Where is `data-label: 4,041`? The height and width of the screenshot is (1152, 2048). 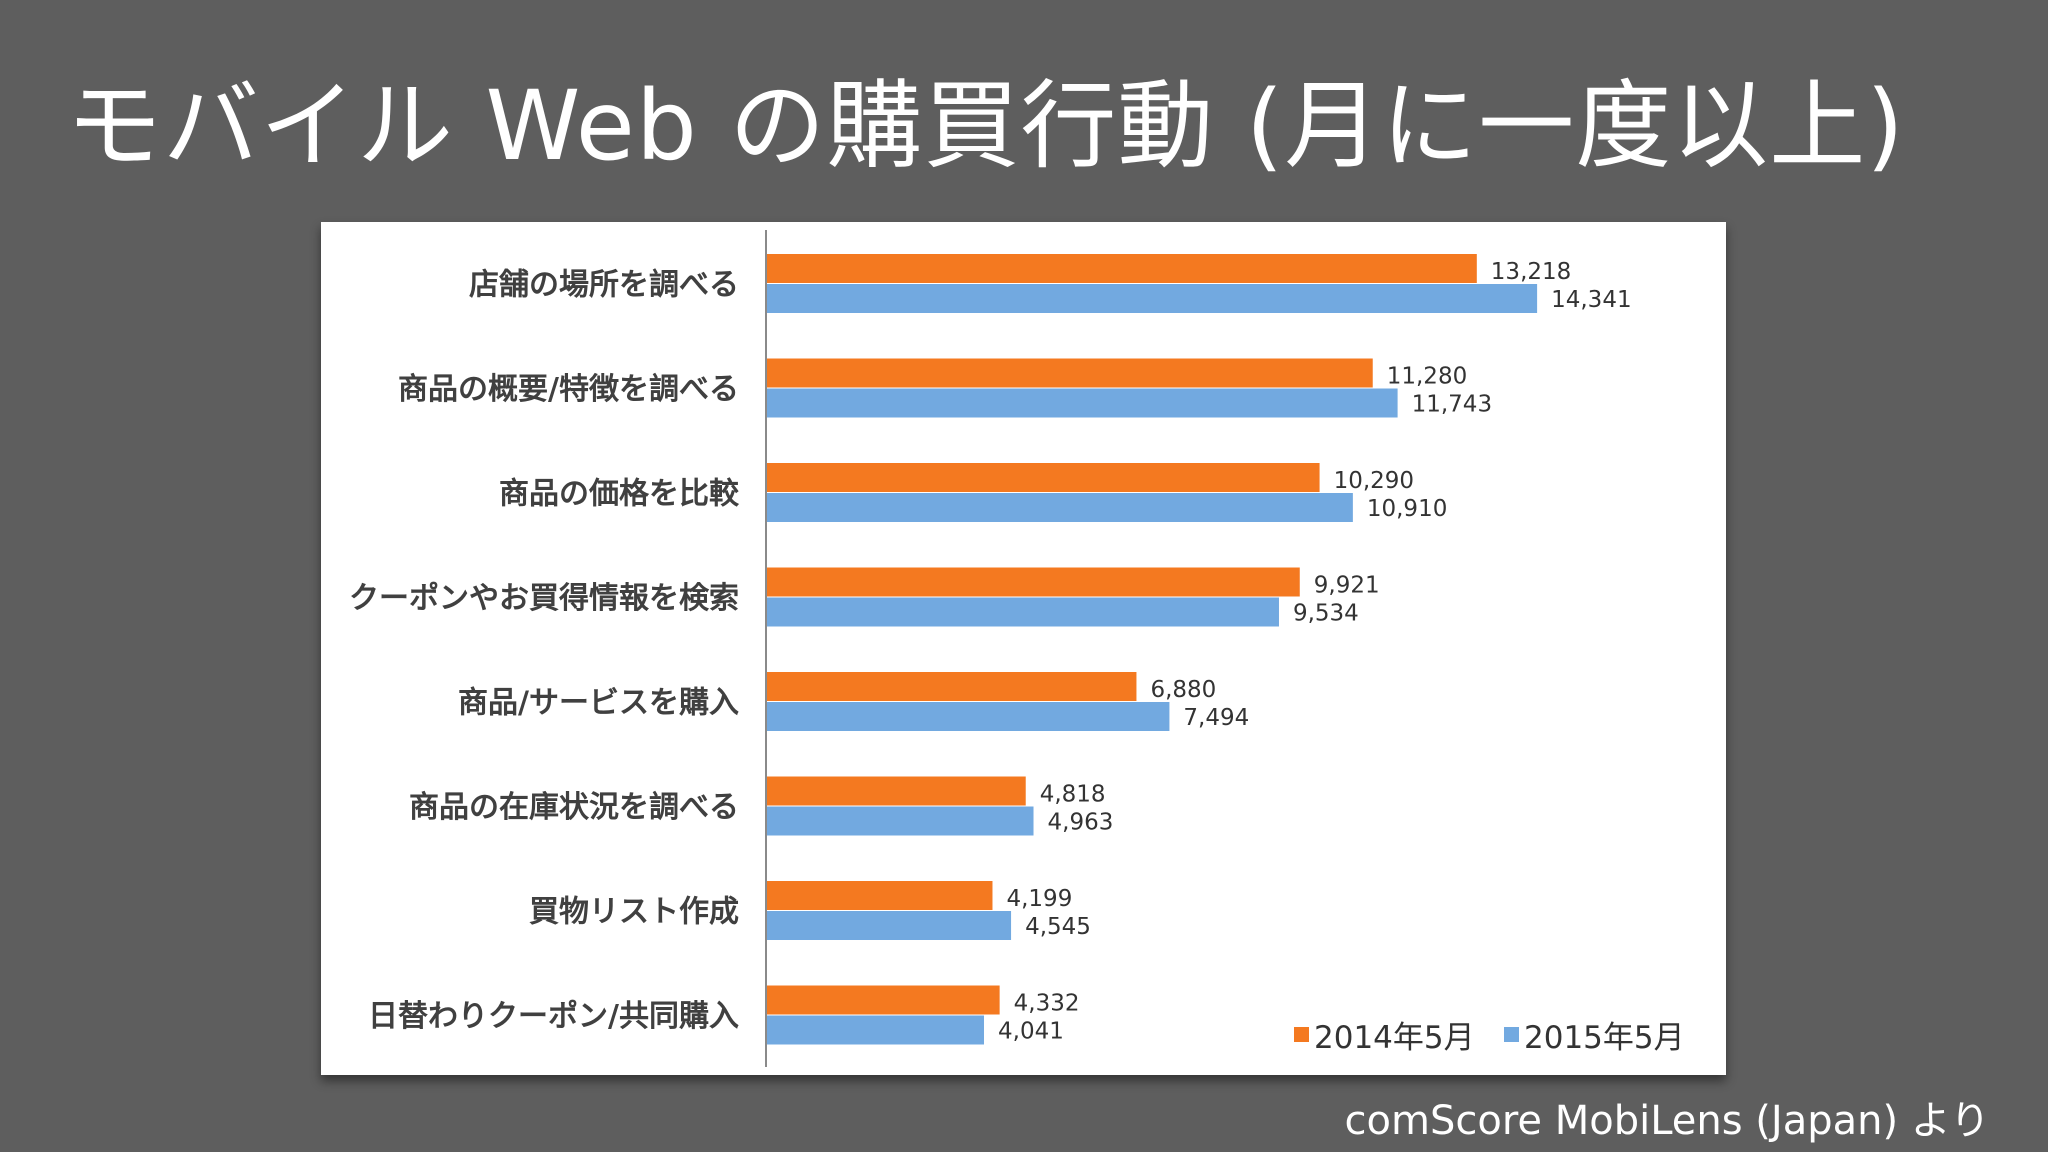 data-label: 4,041 is located at coordinates (1031, 1032).